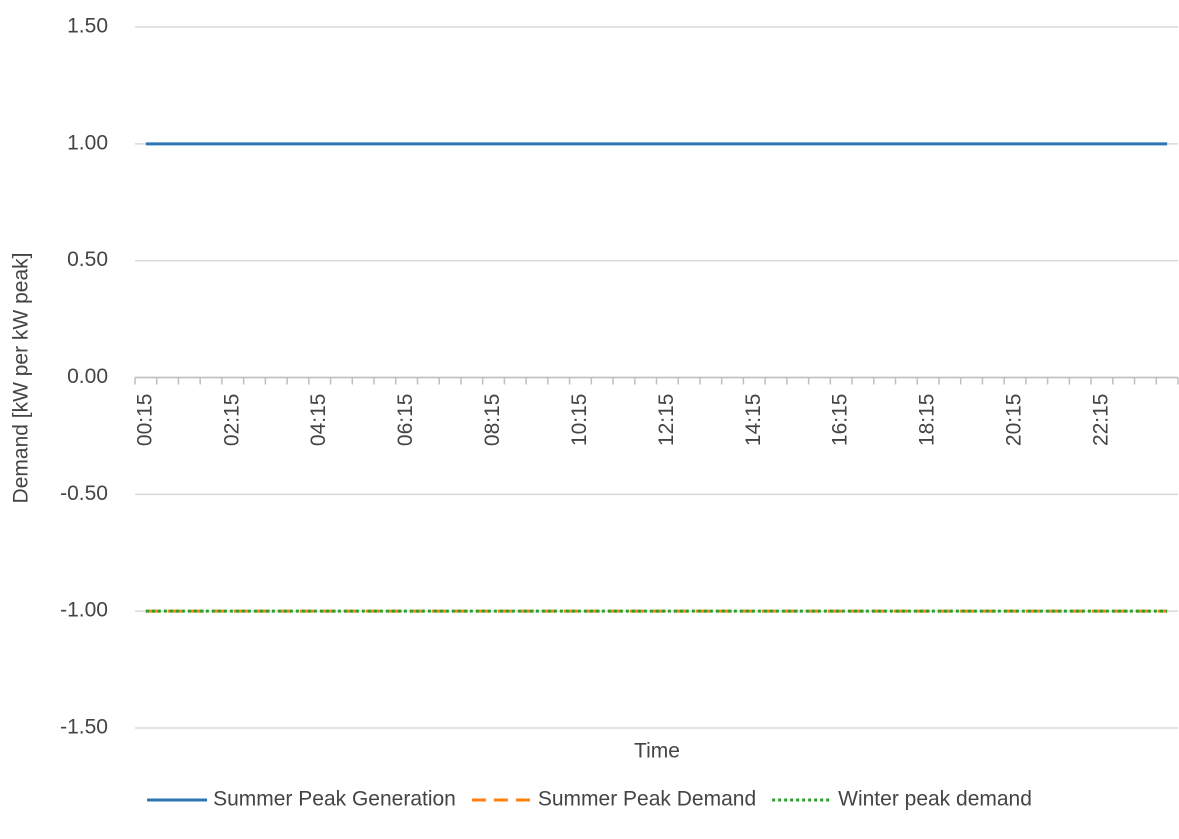 This screenshot has height=839, width=1179. What do you see at coordinates (927, 420) in the screenshot?
I see `x-tick-label: 18:15` at bounding box center [927, 420].